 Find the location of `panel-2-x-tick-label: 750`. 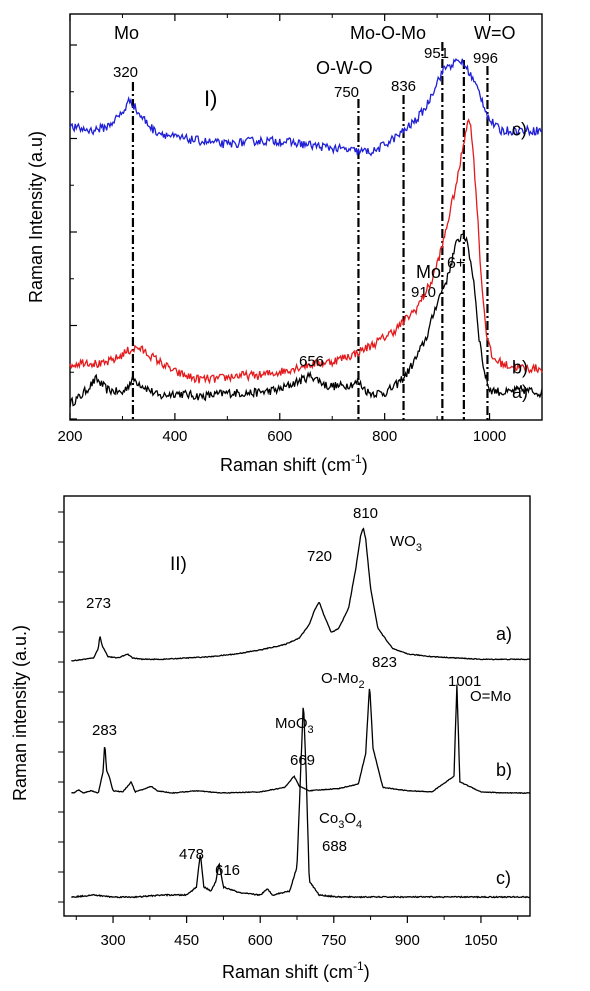

panel-2-x-tick-label: 750 is located at coordinates (333, 940).